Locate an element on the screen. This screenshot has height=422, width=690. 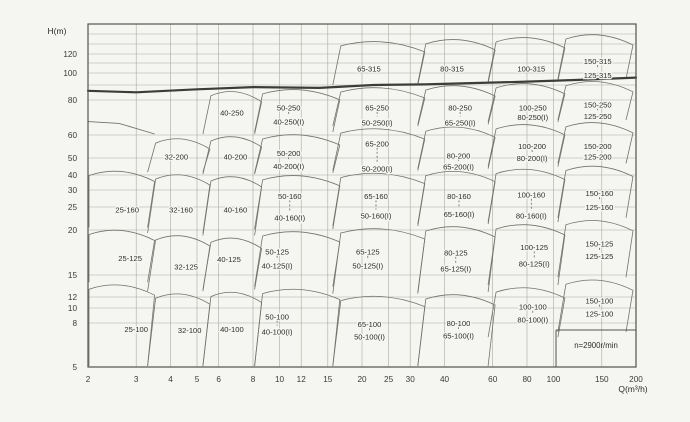
region-label: 65-160(I) is located at coordinates (459, 214).